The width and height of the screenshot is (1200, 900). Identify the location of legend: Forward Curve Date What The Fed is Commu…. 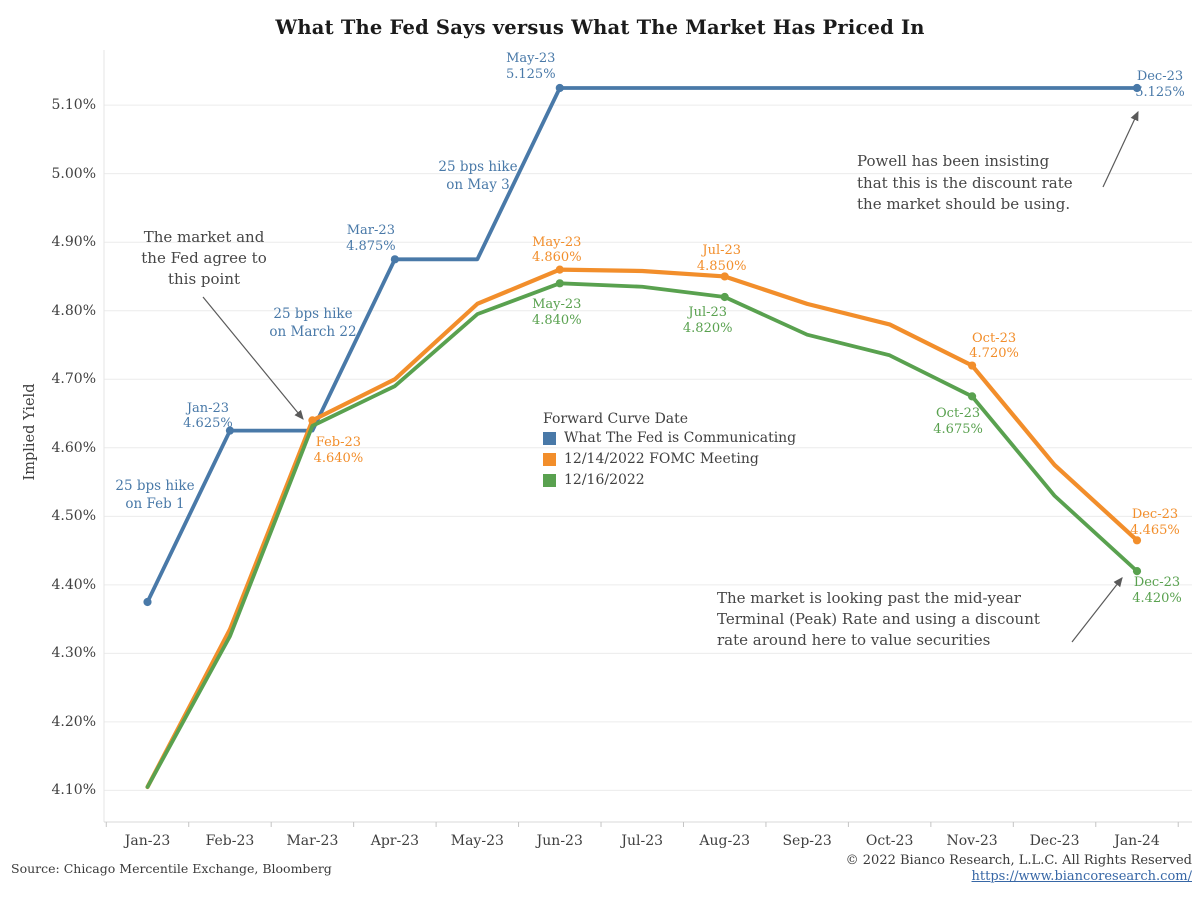
(669, 452).